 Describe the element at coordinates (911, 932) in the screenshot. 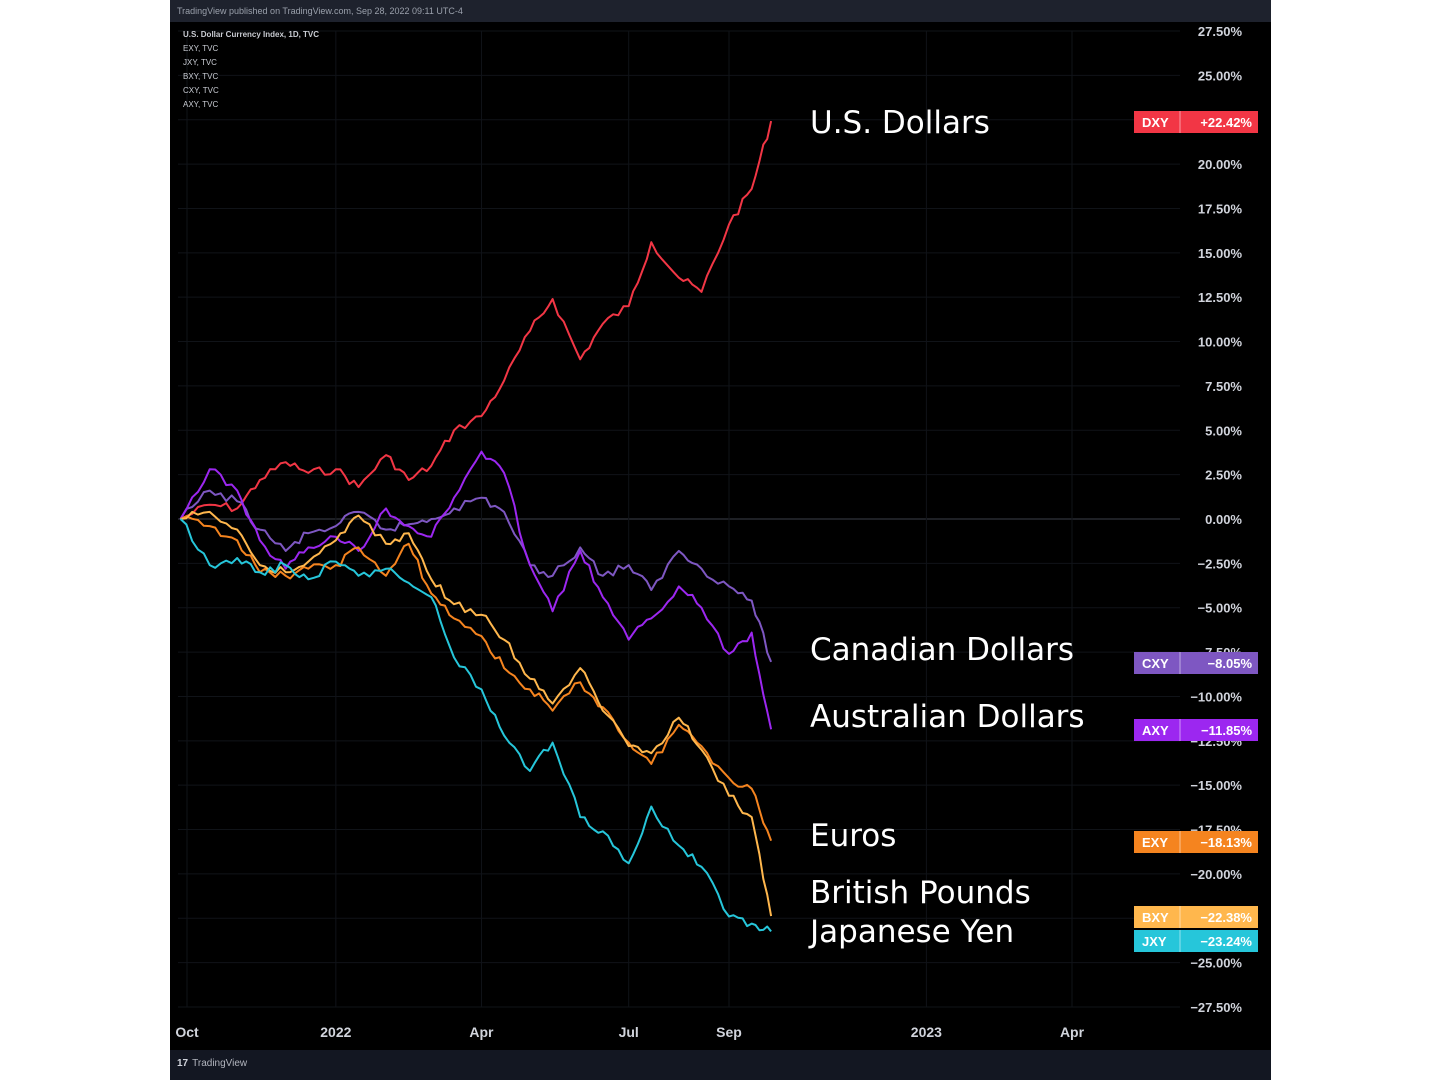

I see `series-label-jxy: Japanese Yen` at that location.